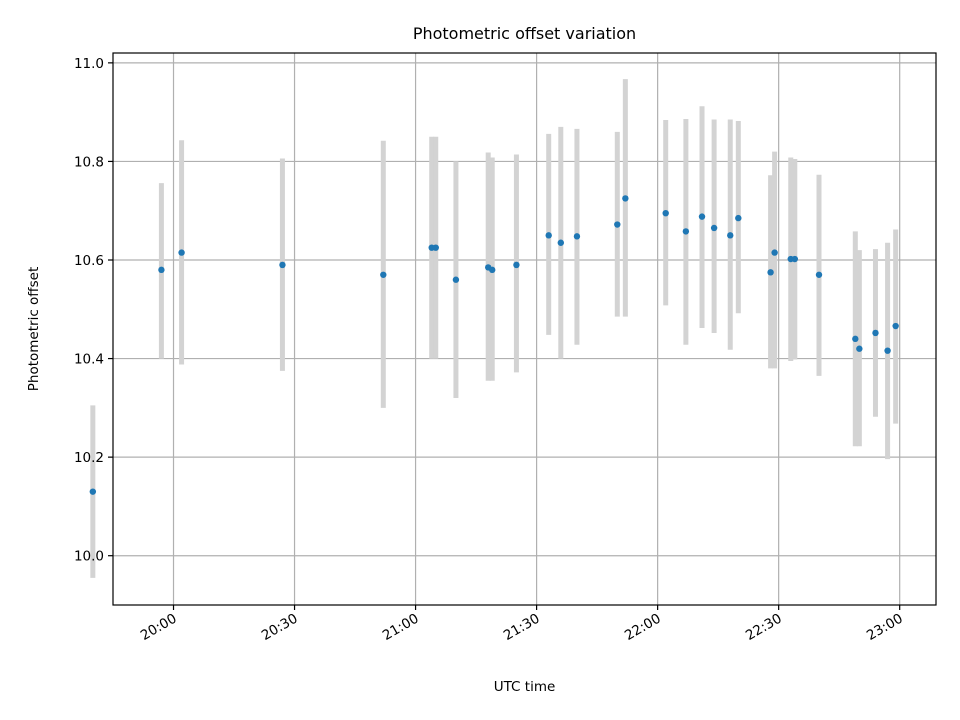 This screenshot has width=960, height=720. I want to click on y-tick-label: 11.0, so click(89, 64).